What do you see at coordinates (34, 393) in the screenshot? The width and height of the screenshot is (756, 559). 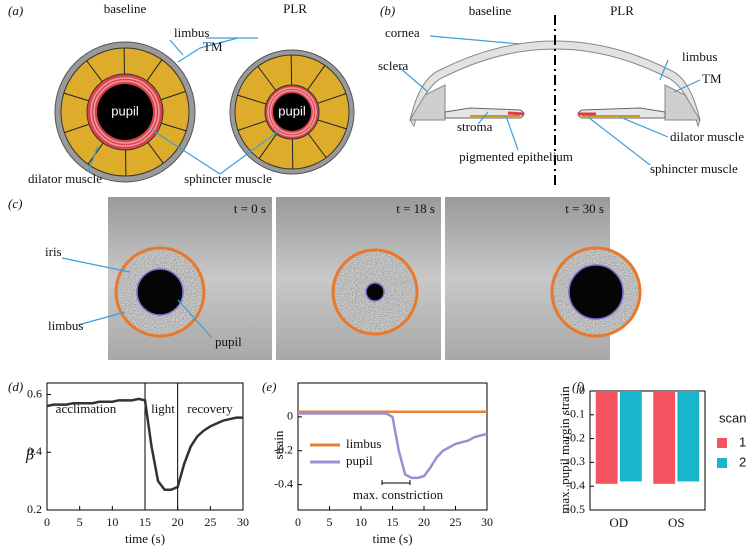 I see `y-tick-label: 0.6` at bounding box center [34, 393].